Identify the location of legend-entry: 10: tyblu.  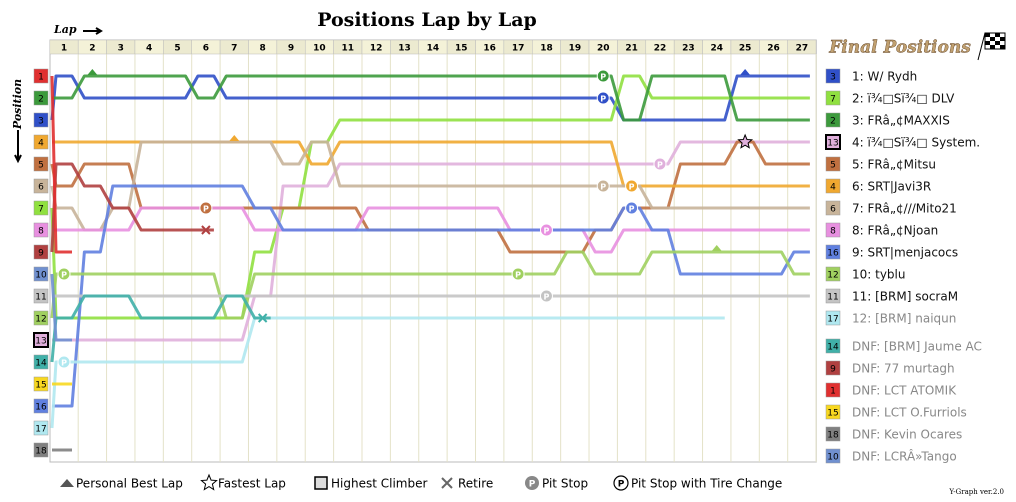
(879, 275).